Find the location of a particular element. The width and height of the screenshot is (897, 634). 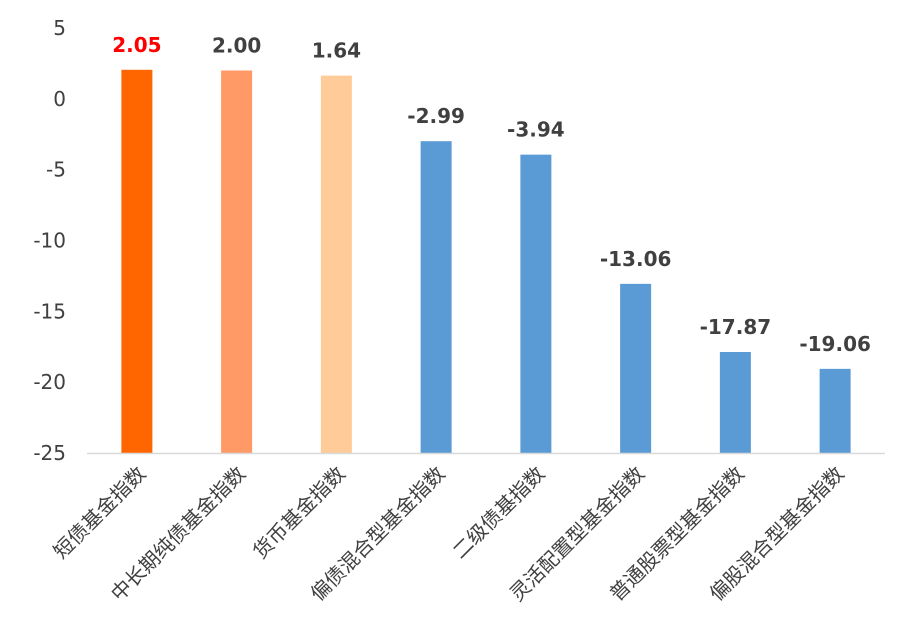

x-tick-label: 货币基金指数 is located at coordinates (299, 513).